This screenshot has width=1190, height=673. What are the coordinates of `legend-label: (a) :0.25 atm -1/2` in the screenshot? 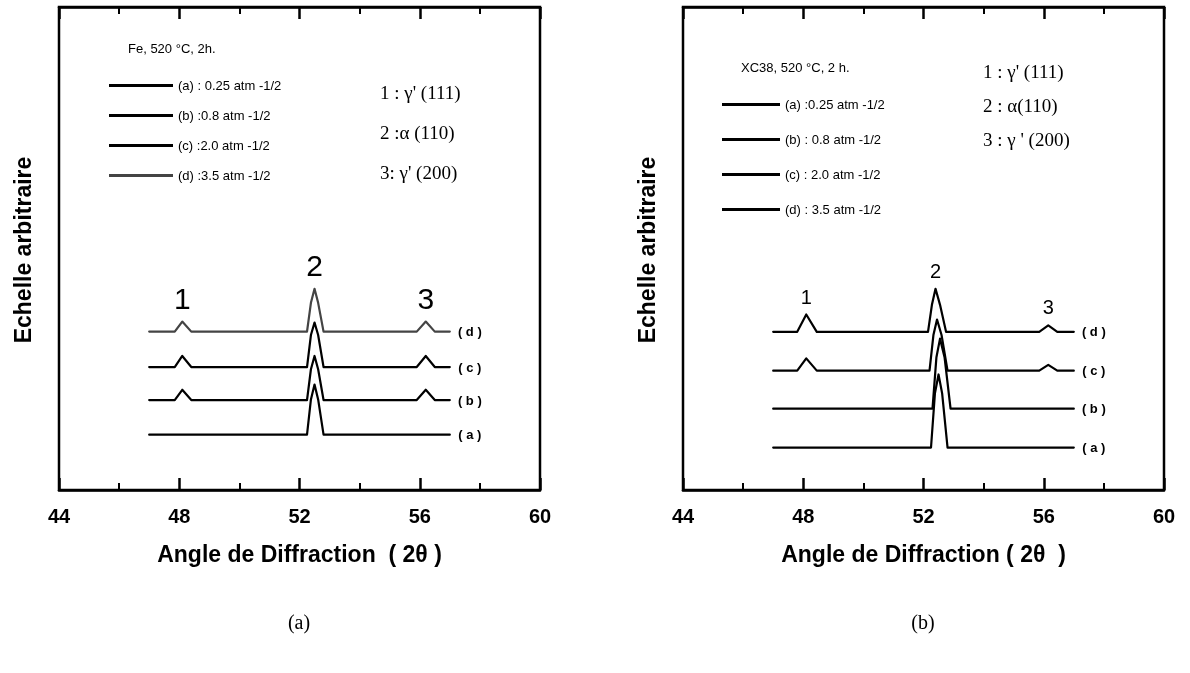 It's located at (835, 104).